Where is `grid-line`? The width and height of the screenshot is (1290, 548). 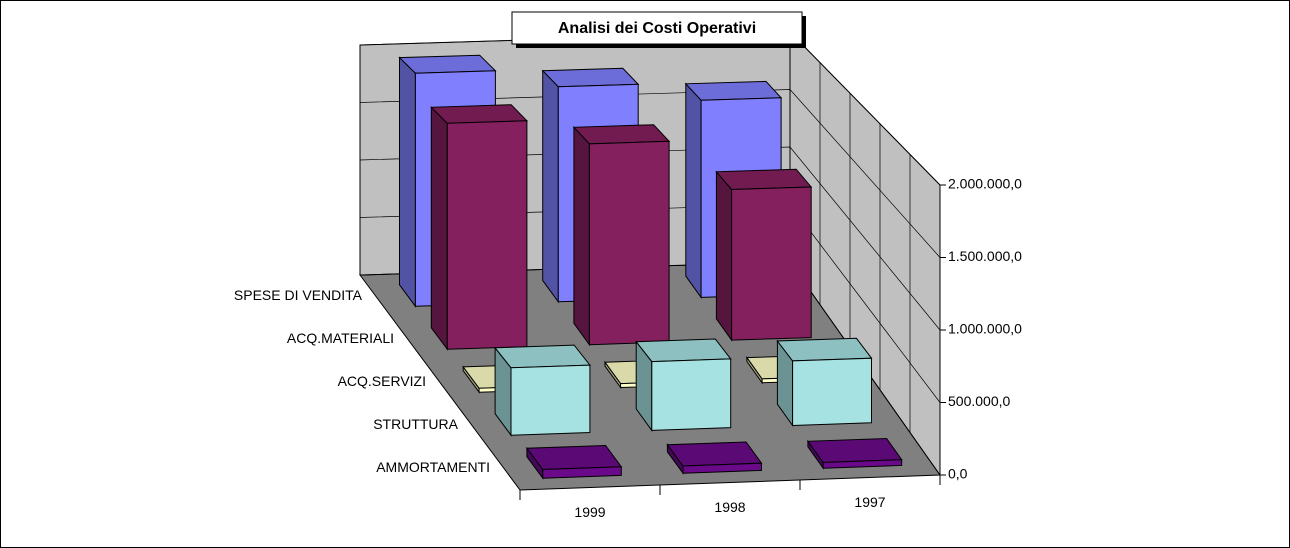
grid-line is located at coordinates (650, 173).